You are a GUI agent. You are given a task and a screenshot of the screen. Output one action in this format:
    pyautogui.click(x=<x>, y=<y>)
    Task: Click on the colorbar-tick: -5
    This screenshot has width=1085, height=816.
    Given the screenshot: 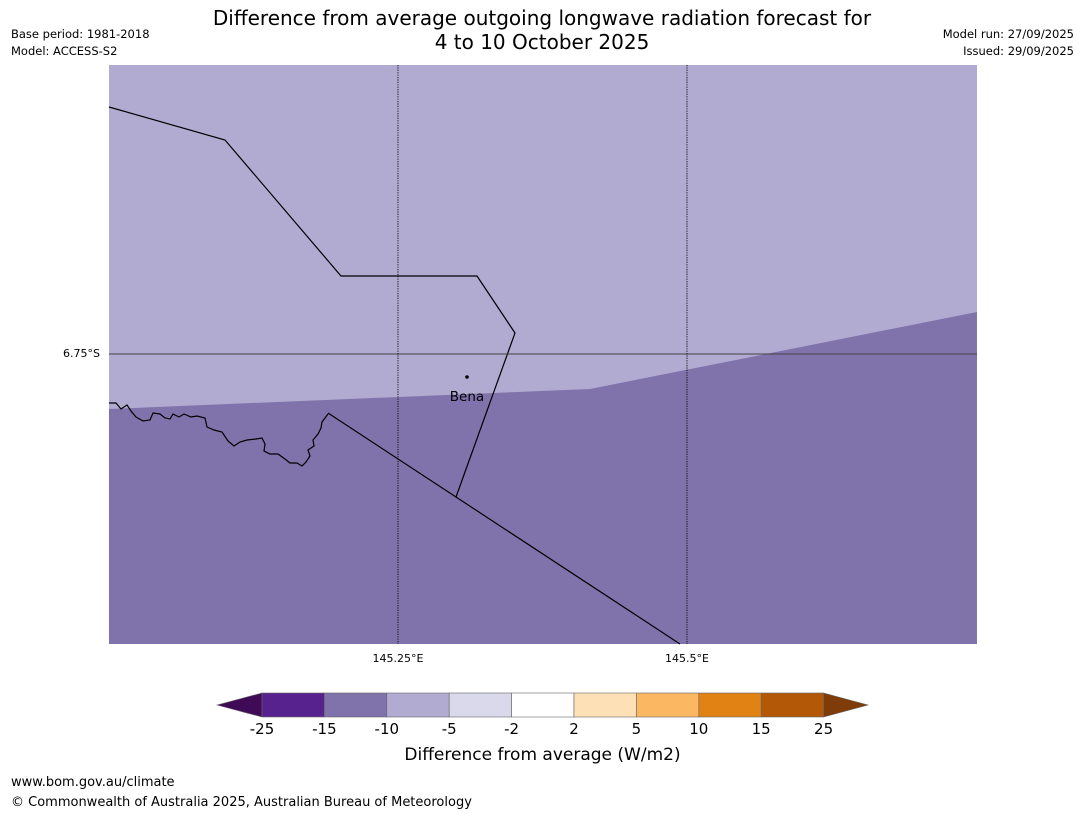 What is the action you would take?
    pyautogui.click(x=449, y=729)
    